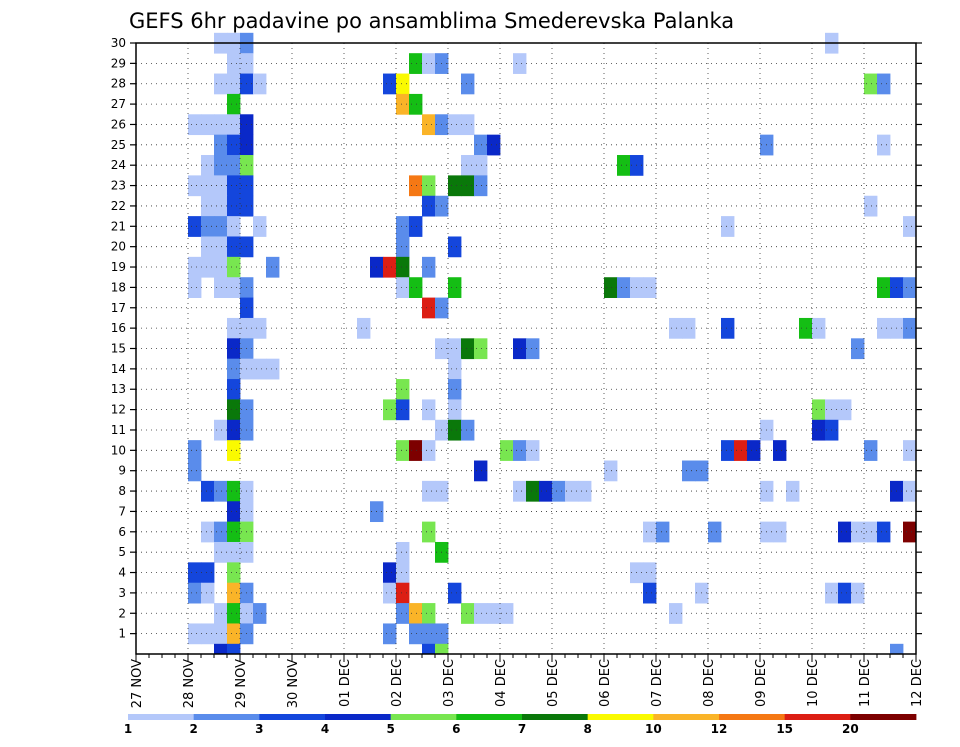 This screenshot has height=747, width=960. I want to click on legend-label: 20, so click(850, 729).